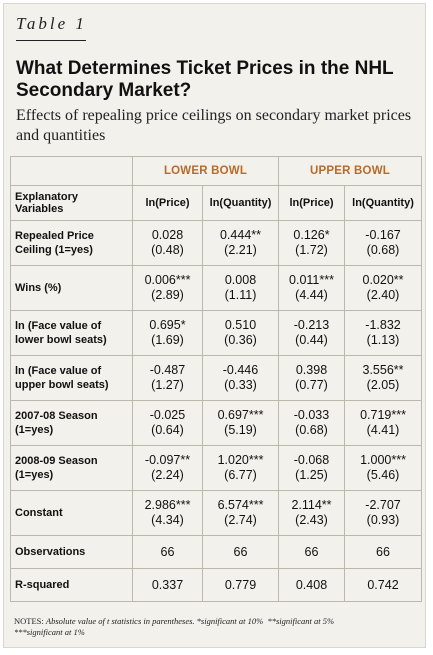 Image resolution: width=433 pixels, height=655 pixels. I want to click on cell-lower-price: -0.025 (0.64), so click(167, 423).